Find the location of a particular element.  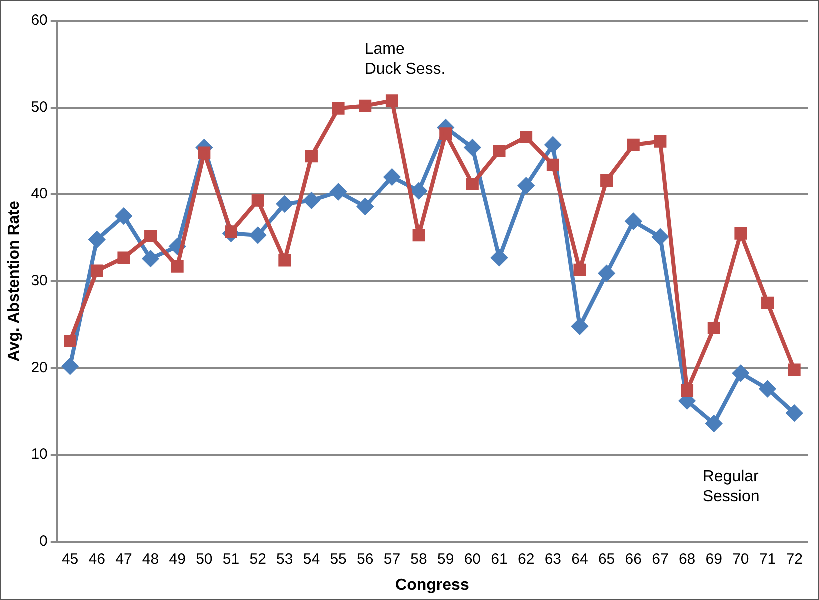

x-tick-label: 62 is located at coordinates (526, 559).